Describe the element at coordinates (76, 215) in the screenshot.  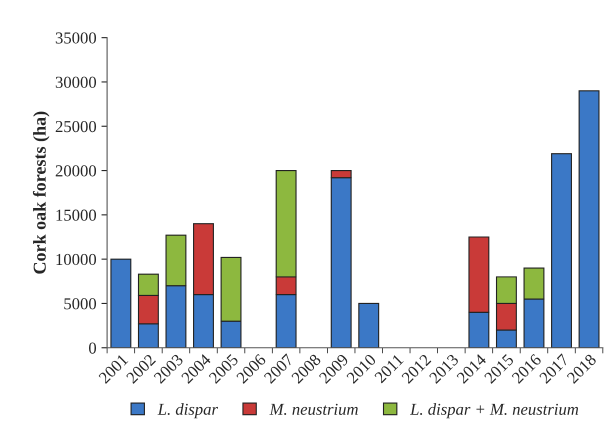
I see `y-tick-label: 15000` at that location.